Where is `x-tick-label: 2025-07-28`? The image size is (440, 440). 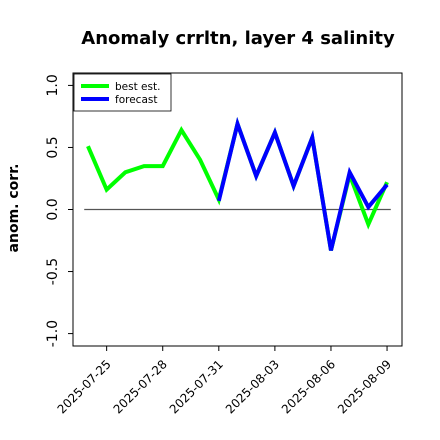 x-tick-label: 2025-07-28 is located at coordinates (140, 386).